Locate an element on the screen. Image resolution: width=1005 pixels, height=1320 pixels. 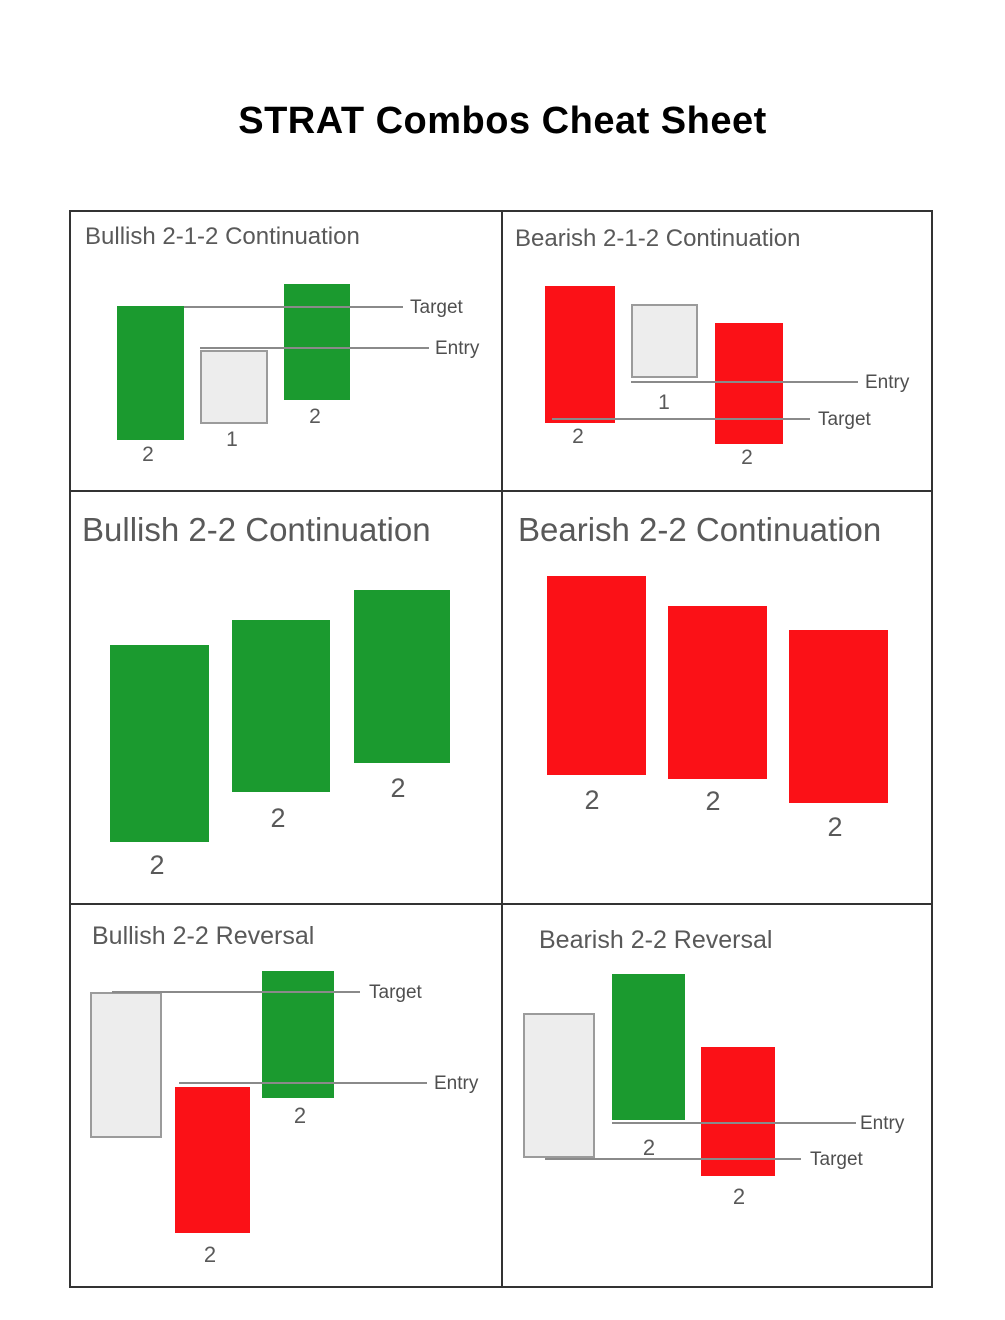
panel-bearish-2-2-continuation: Bearish 2-2 Continuation 2 2 2 is located at coordinates (718, 697).